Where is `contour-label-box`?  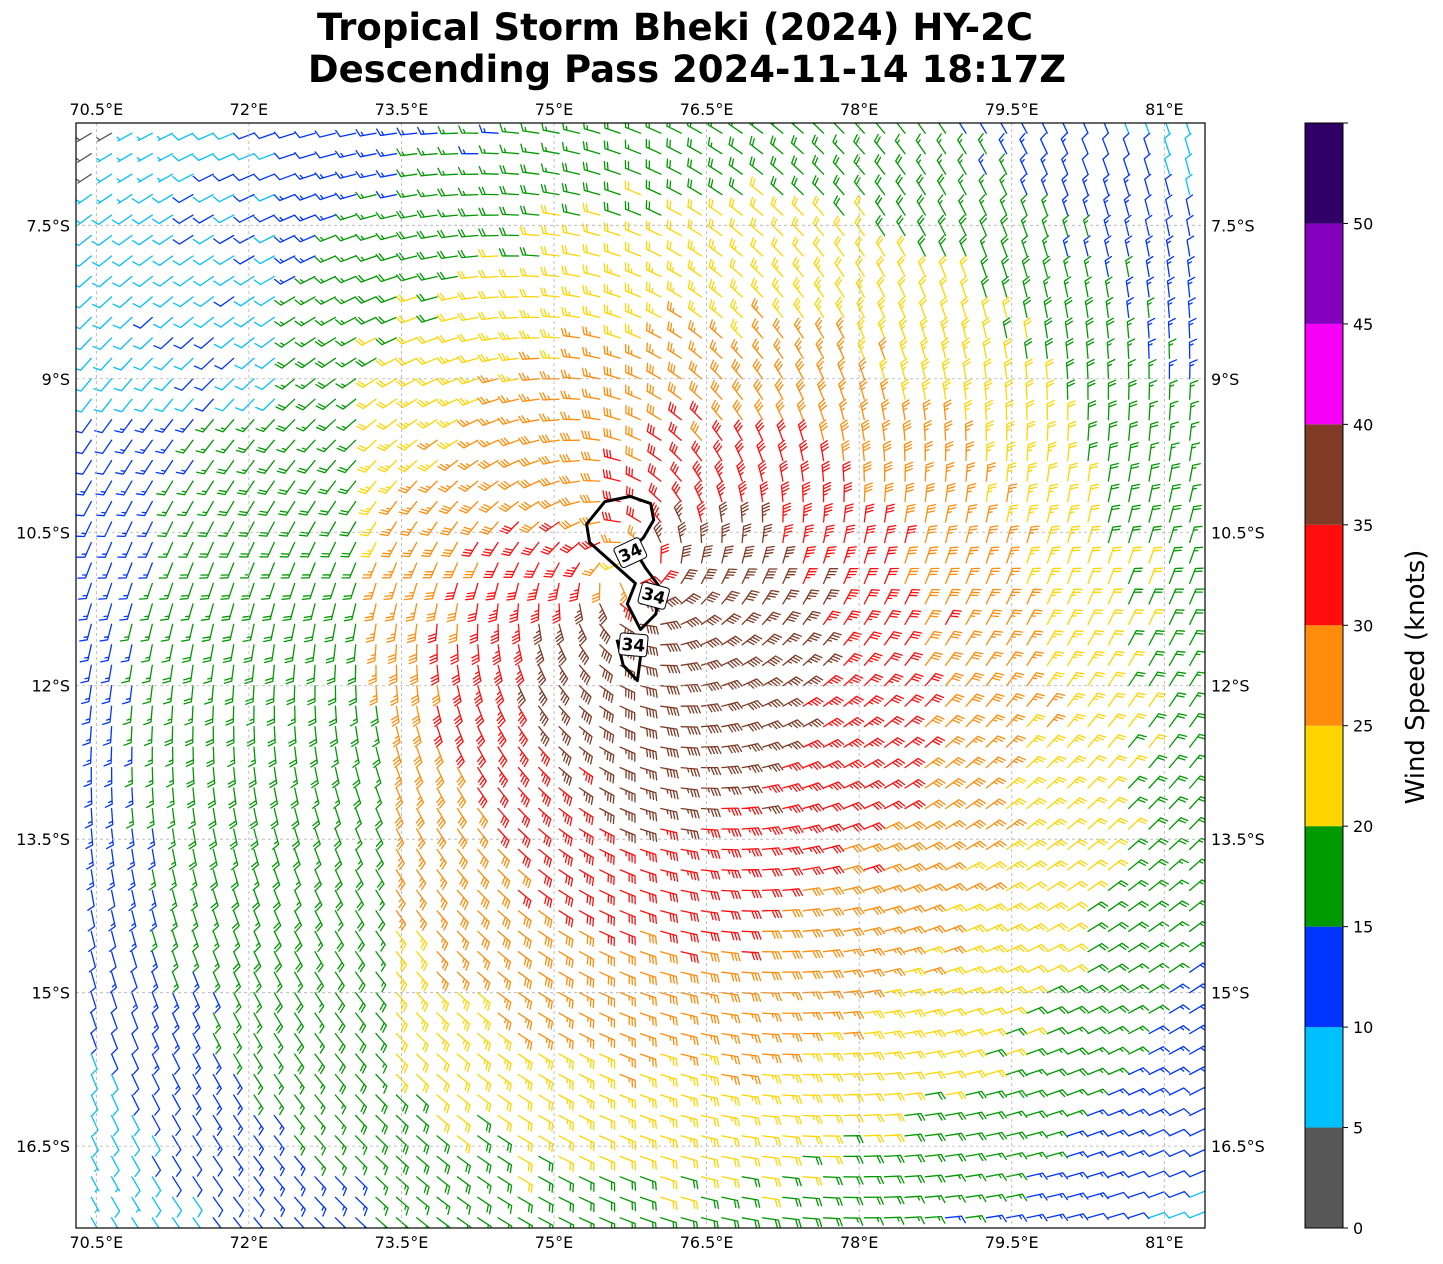 contour-label-box is located at coordinates (633, 645).